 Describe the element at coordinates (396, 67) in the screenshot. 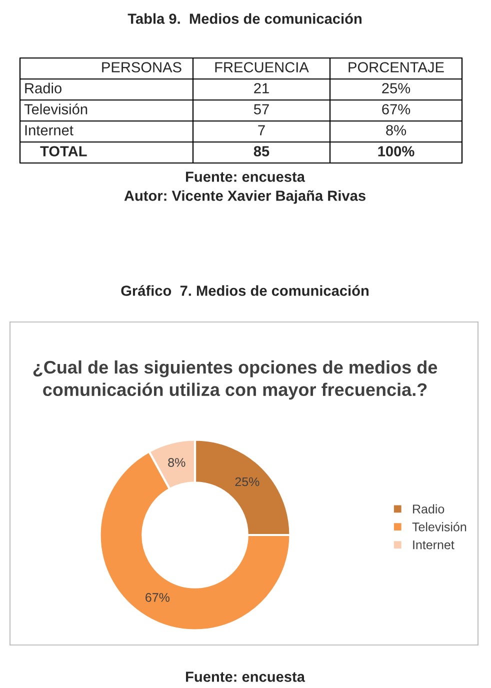

I see `text: PORCENTAJE` at that location.